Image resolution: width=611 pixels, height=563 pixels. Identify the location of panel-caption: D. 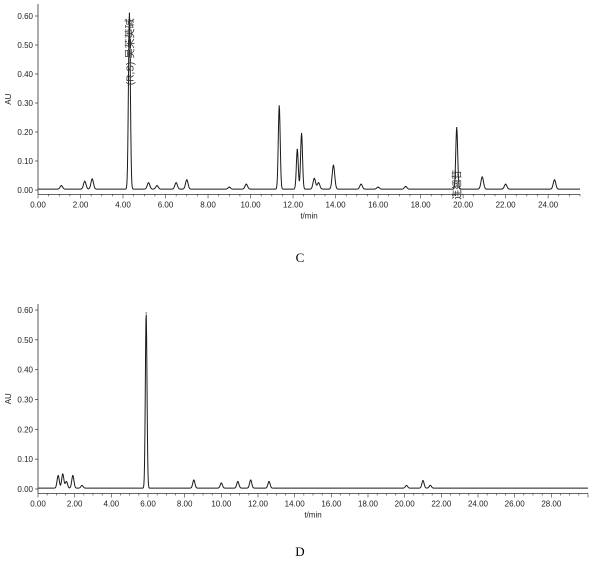
(299, 551).